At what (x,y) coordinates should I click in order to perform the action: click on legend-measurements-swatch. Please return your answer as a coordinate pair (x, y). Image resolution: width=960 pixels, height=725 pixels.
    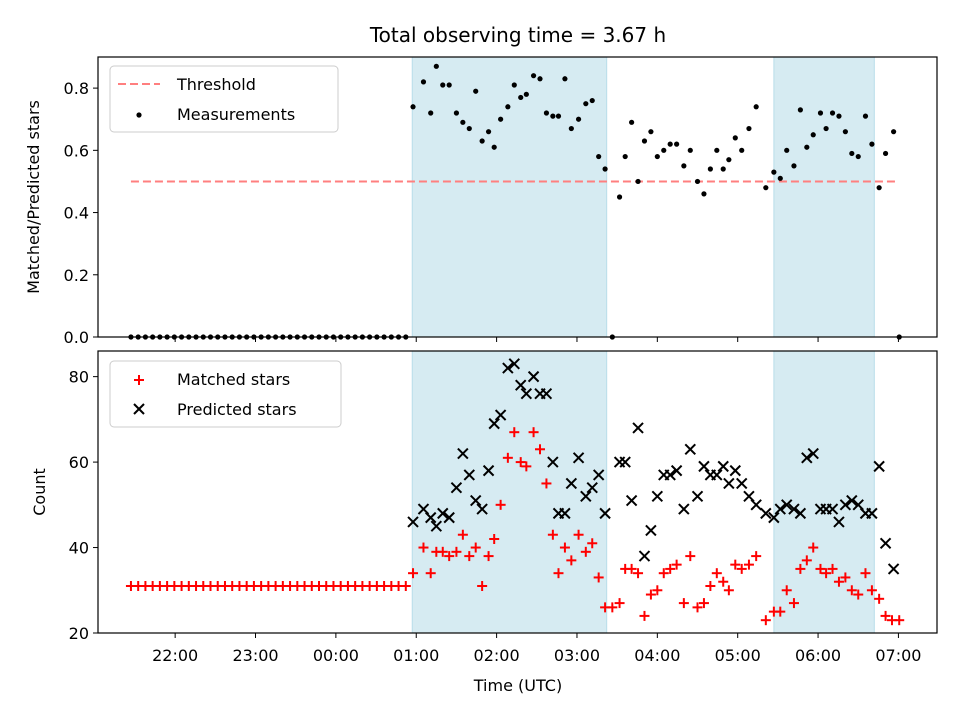
    Looking at the image, I should click on (139, 115).